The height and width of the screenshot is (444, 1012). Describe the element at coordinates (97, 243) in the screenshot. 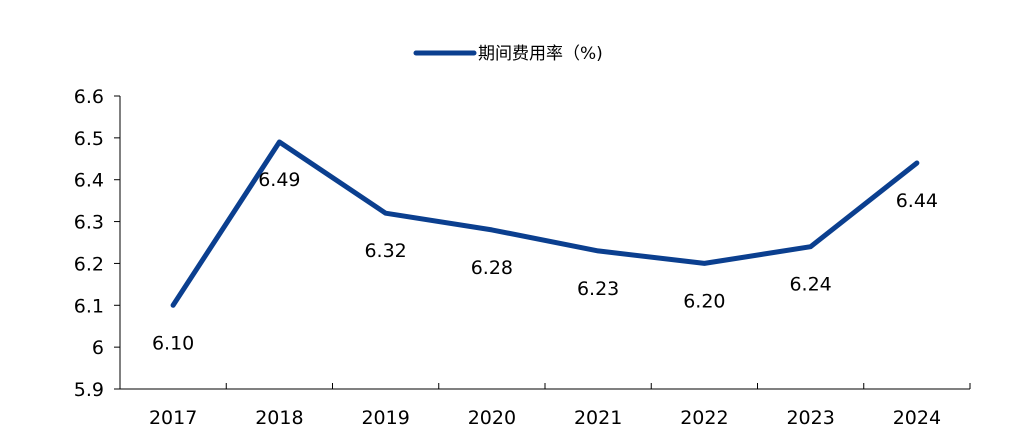

I see `y-axis: 5.9 6 6.1 6.2 6.3 6.4 6.5 6.6` at that location.